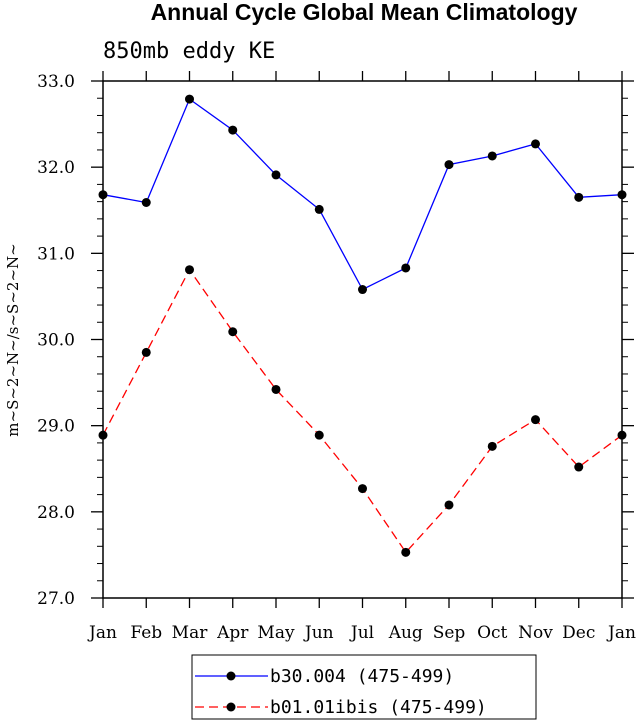  What do you see at coordinates (578, 633) in the screenshot?
I see `x-tick-label: Dec` at bounding box center [578, 633].